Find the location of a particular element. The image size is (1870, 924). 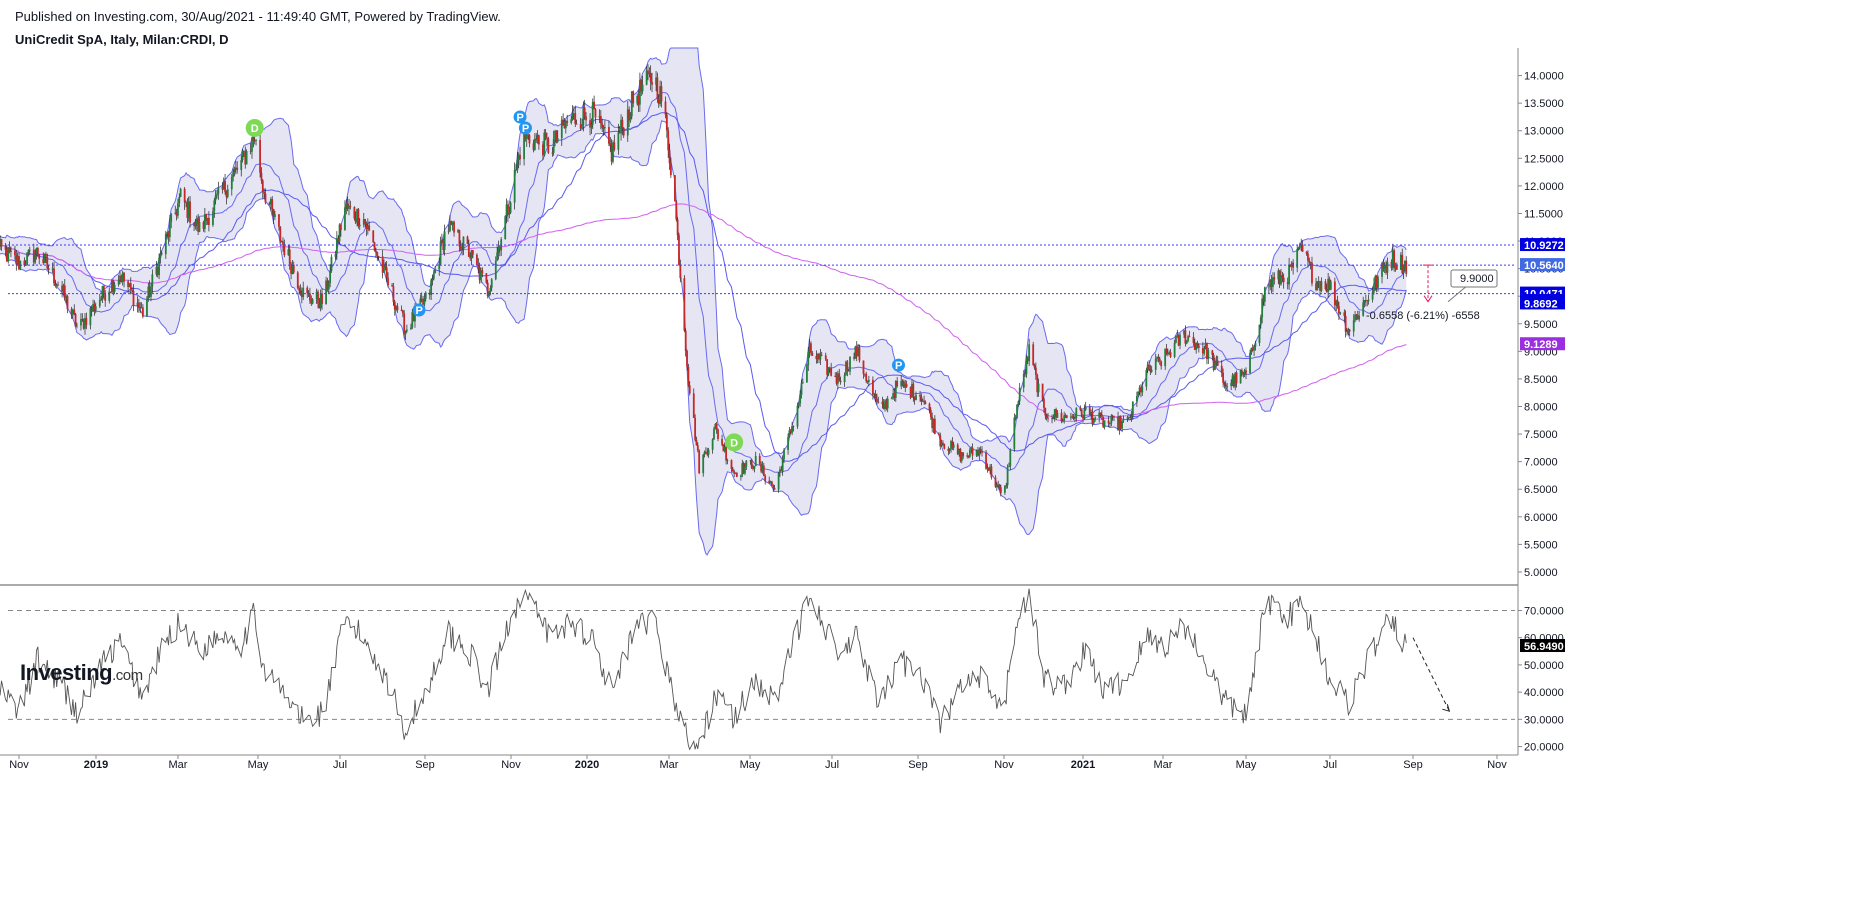

price-tick-label: 8.5000 is located at coordinates (1541, 380).